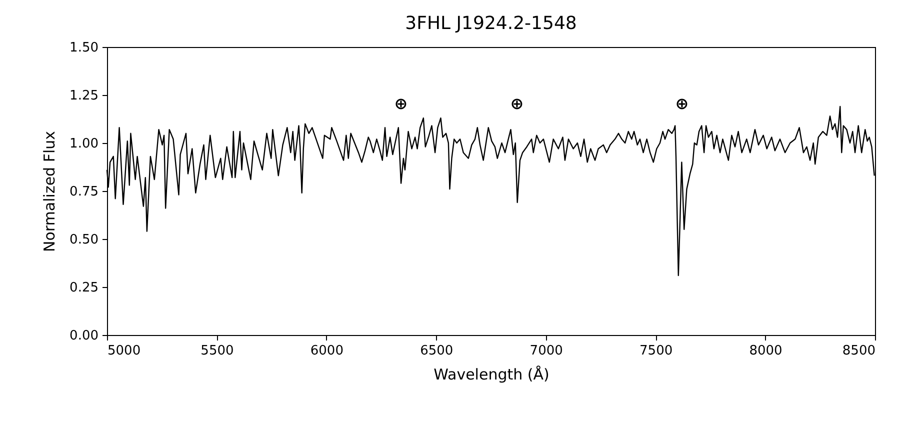 The image size is (915, 423). I want to click on y-tick-label: 0.25, so click(84, 288).